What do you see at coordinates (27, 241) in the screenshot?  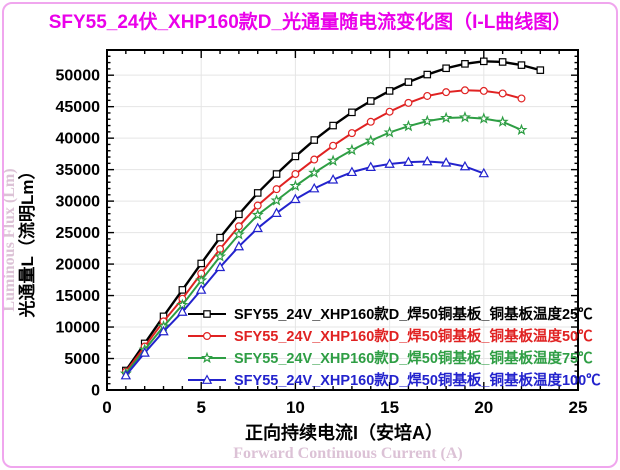 I see `y-axis-label-chinese: 光通量L（流明Lm）` at bounding box center [27, 241].